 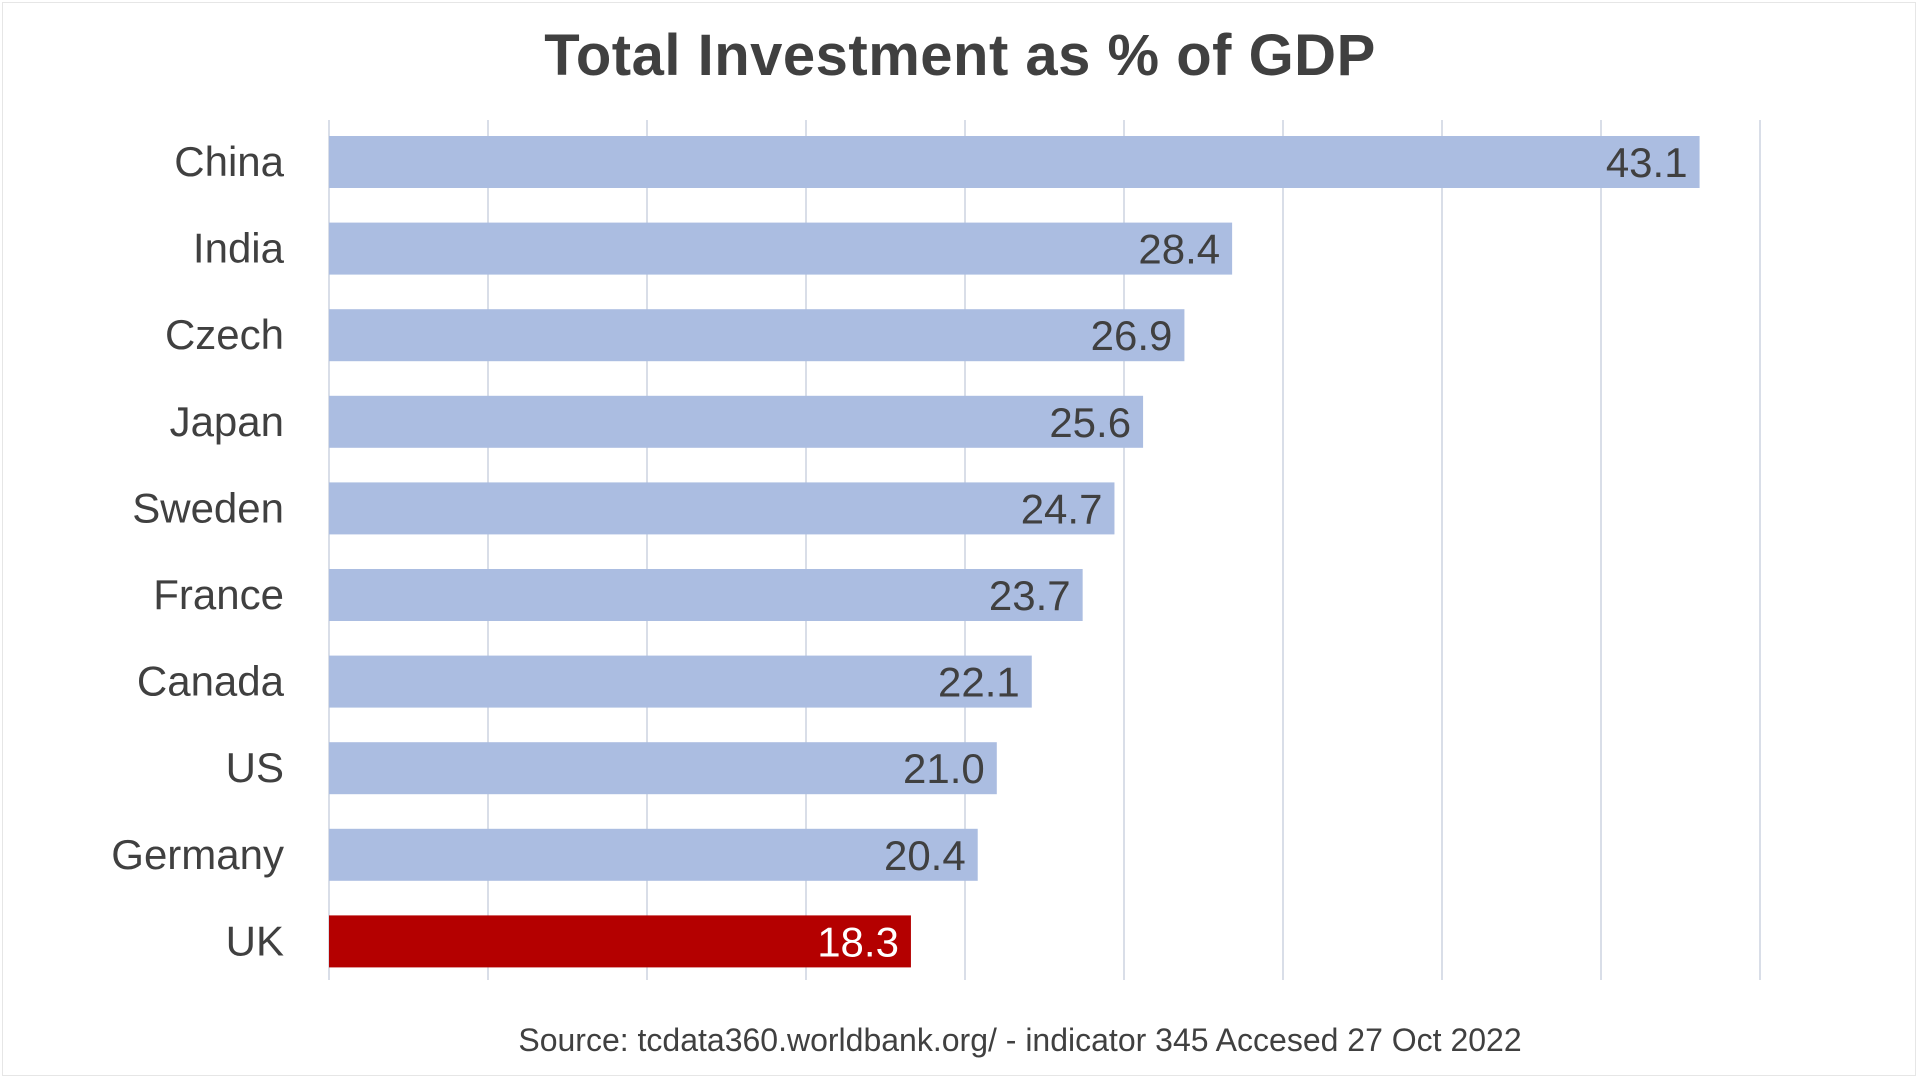 What do you see at coordinates (208, 507) in the screenshot?
I see `category-label: Sweden` at bounding box center [208, 507].